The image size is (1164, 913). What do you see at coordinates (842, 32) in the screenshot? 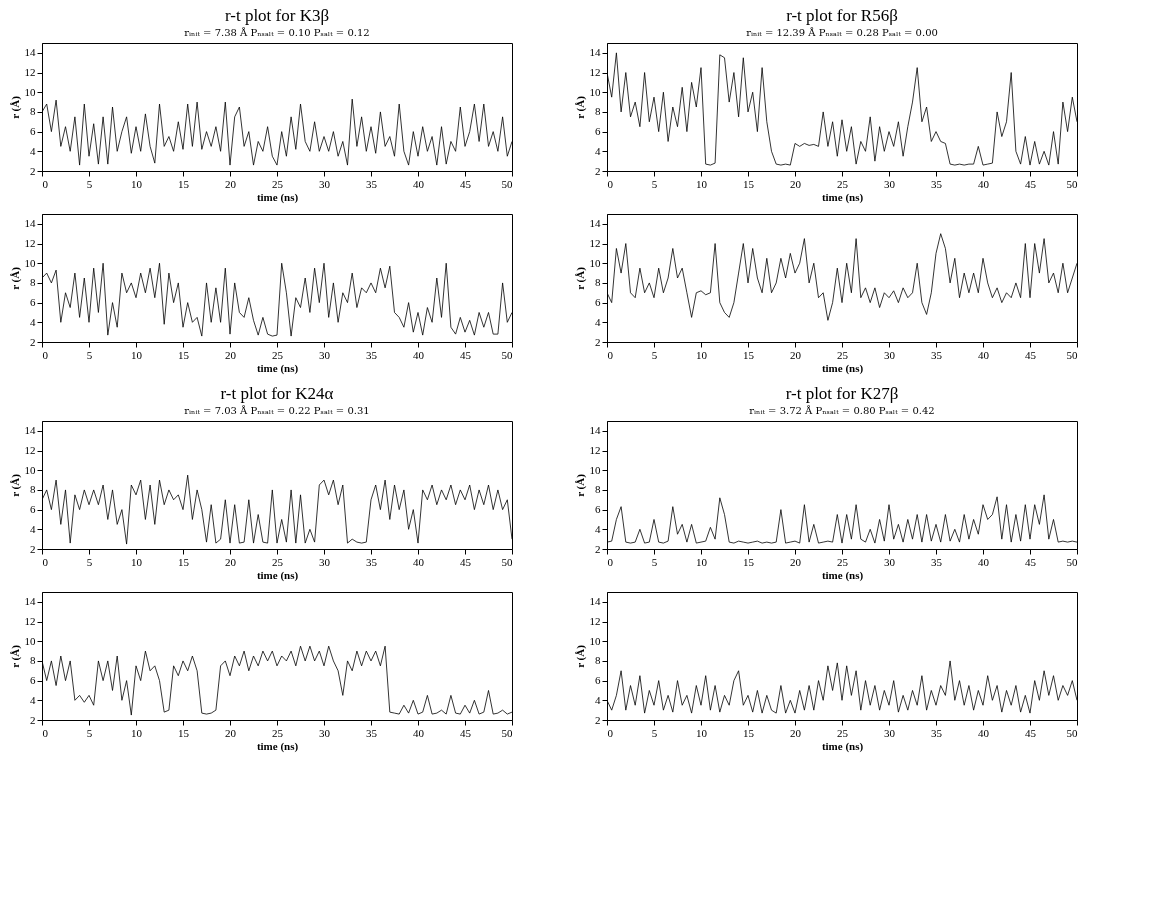
I see `chart-subtitle: rᵢₙᵢₜ = 12.39 Å Pₙₛₐₗₜ = 0.28 Pₛₐₗₜ = 0.00` at bounding box center [842, 32].